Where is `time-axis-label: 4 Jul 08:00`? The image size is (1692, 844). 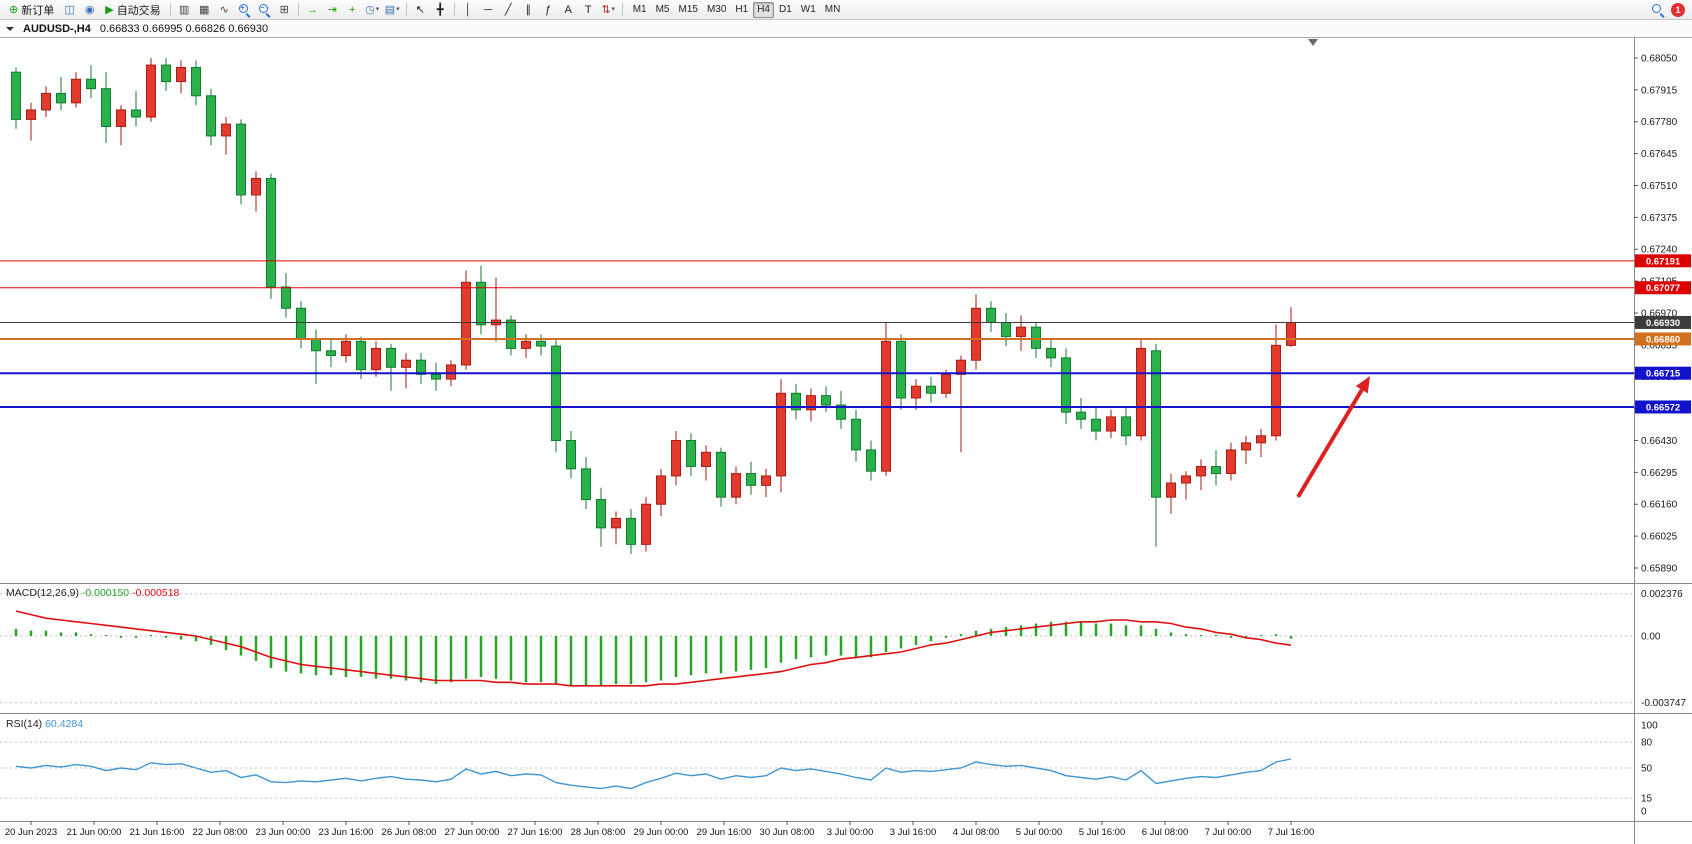
time-axis-label: 4 Jul 08:00 is located at coordinates (976, 832).